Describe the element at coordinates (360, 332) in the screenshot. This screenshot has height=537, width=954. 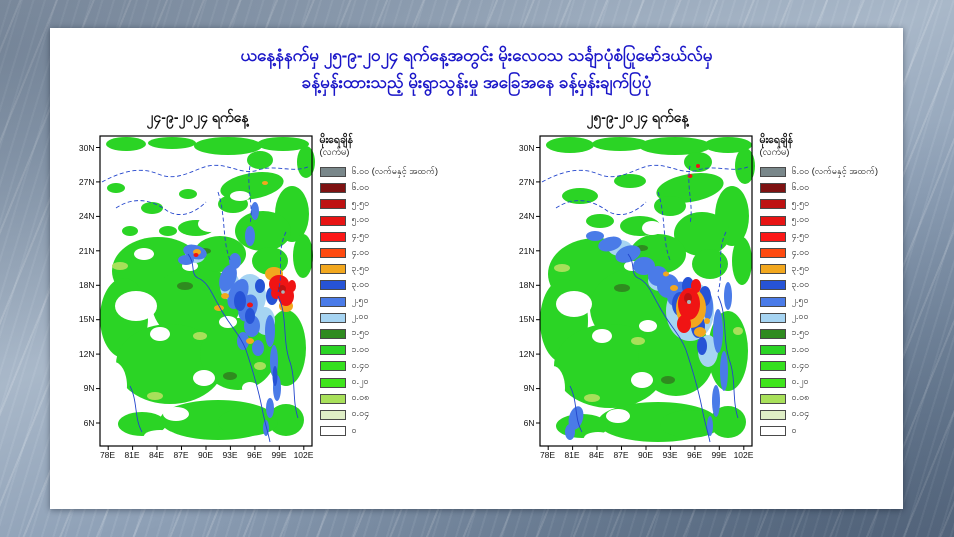
I see `legend-item-label: ၁.၅၀` at that location.